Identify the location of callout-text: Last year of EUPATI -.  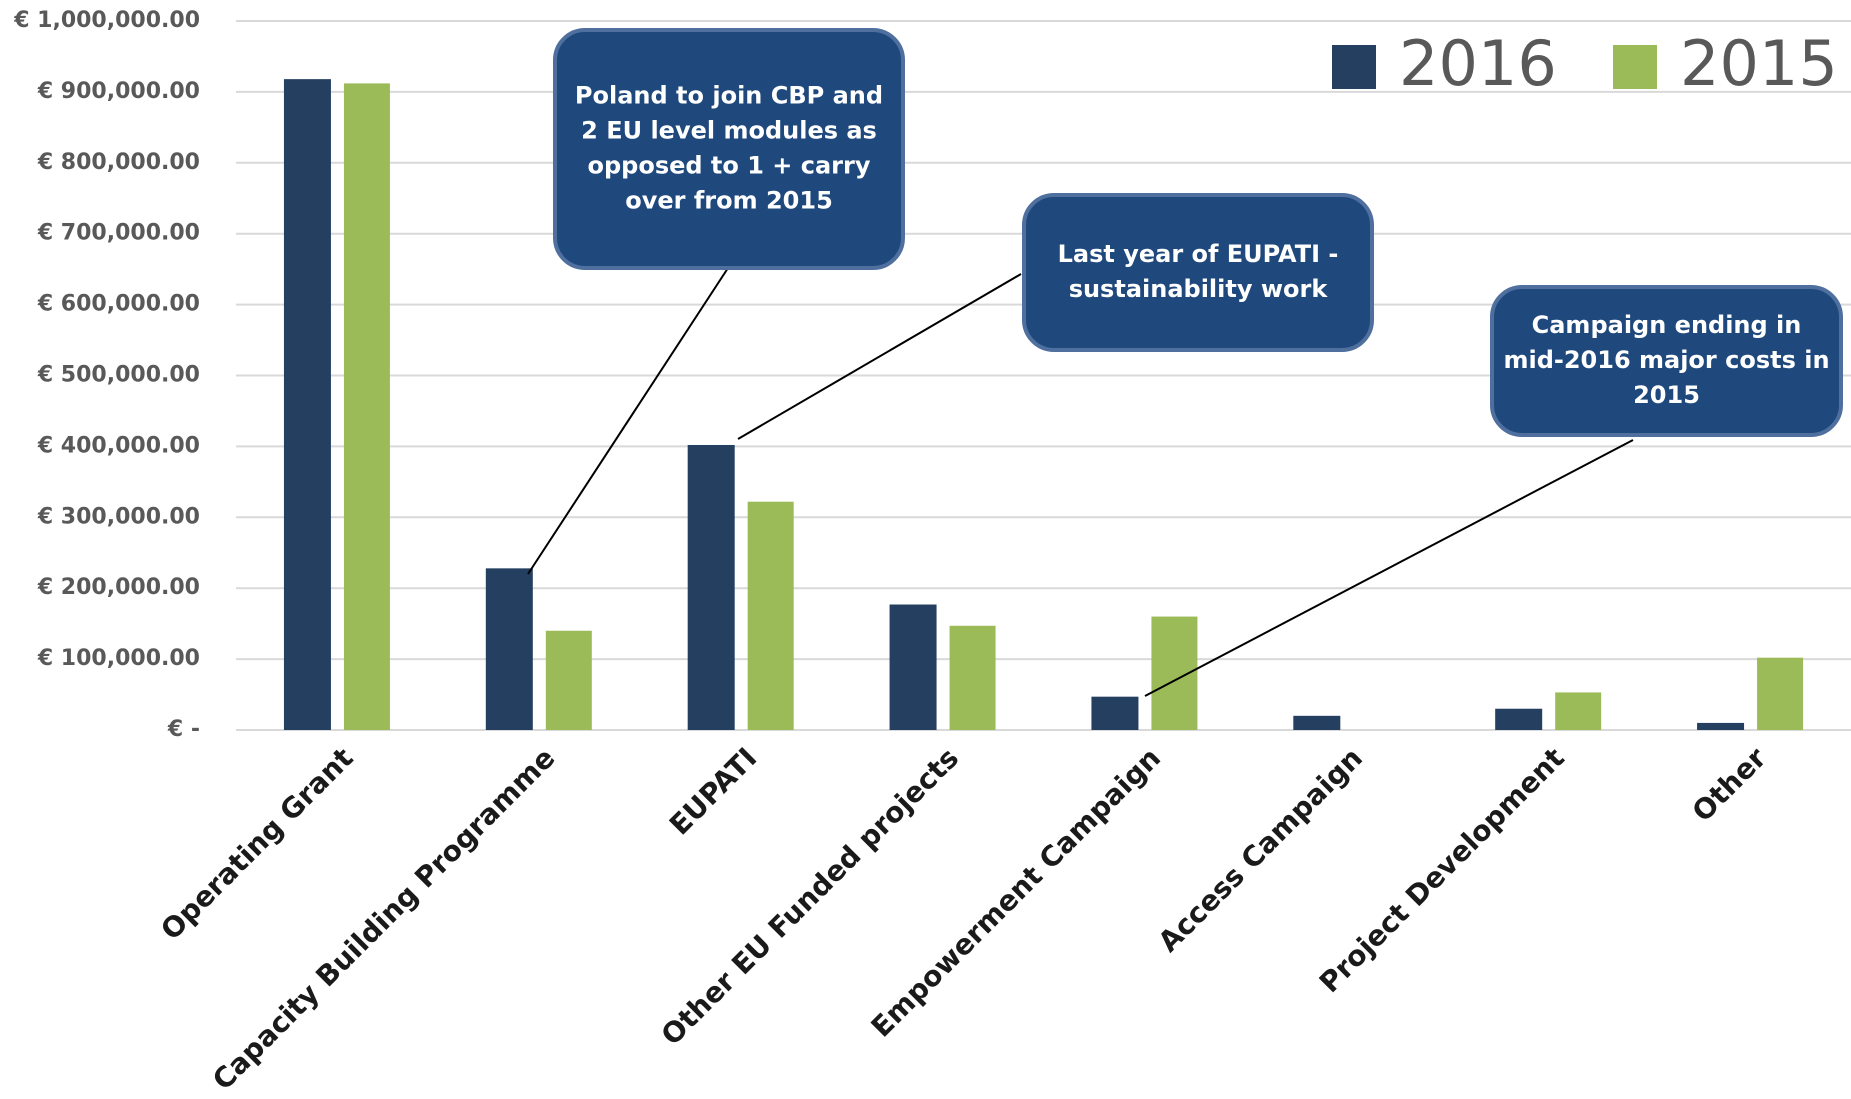
(1198, 254).